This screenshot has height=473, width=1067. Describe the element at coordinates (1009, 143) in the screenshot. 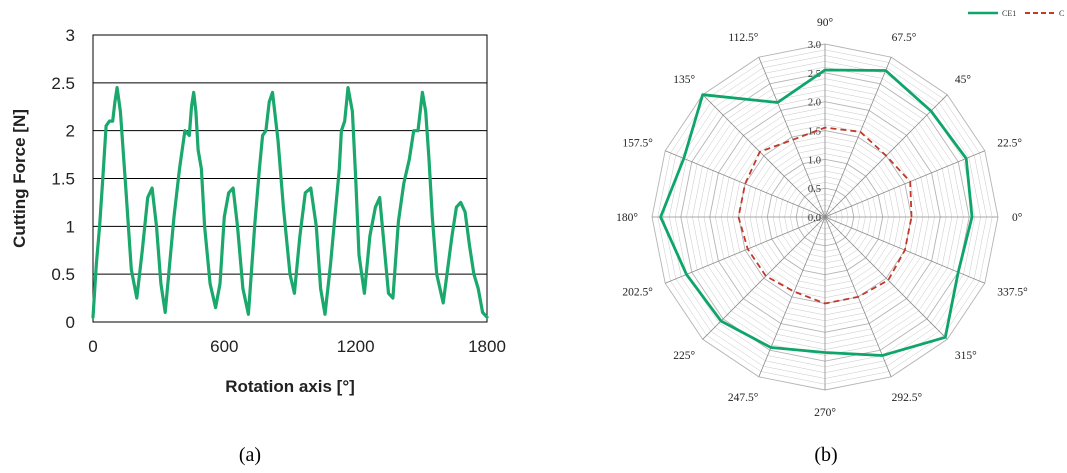

I see `angle-label: 22.5°` at that location.